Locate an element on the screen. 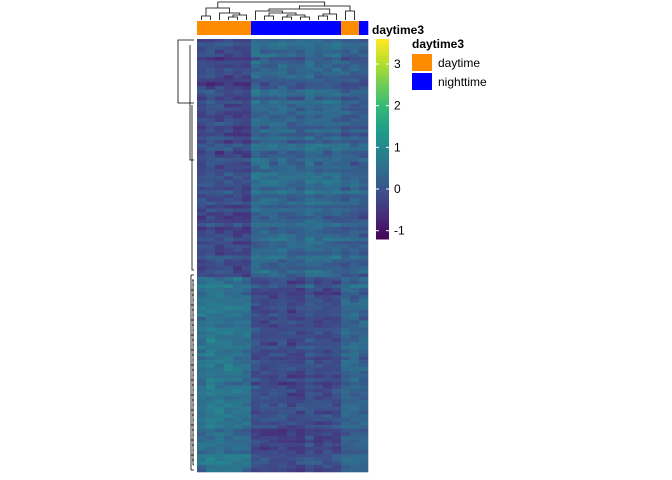 The width and height of the screenshot is (672, 480). colorbar: 3210-1 is located at coordinates (390, 139).